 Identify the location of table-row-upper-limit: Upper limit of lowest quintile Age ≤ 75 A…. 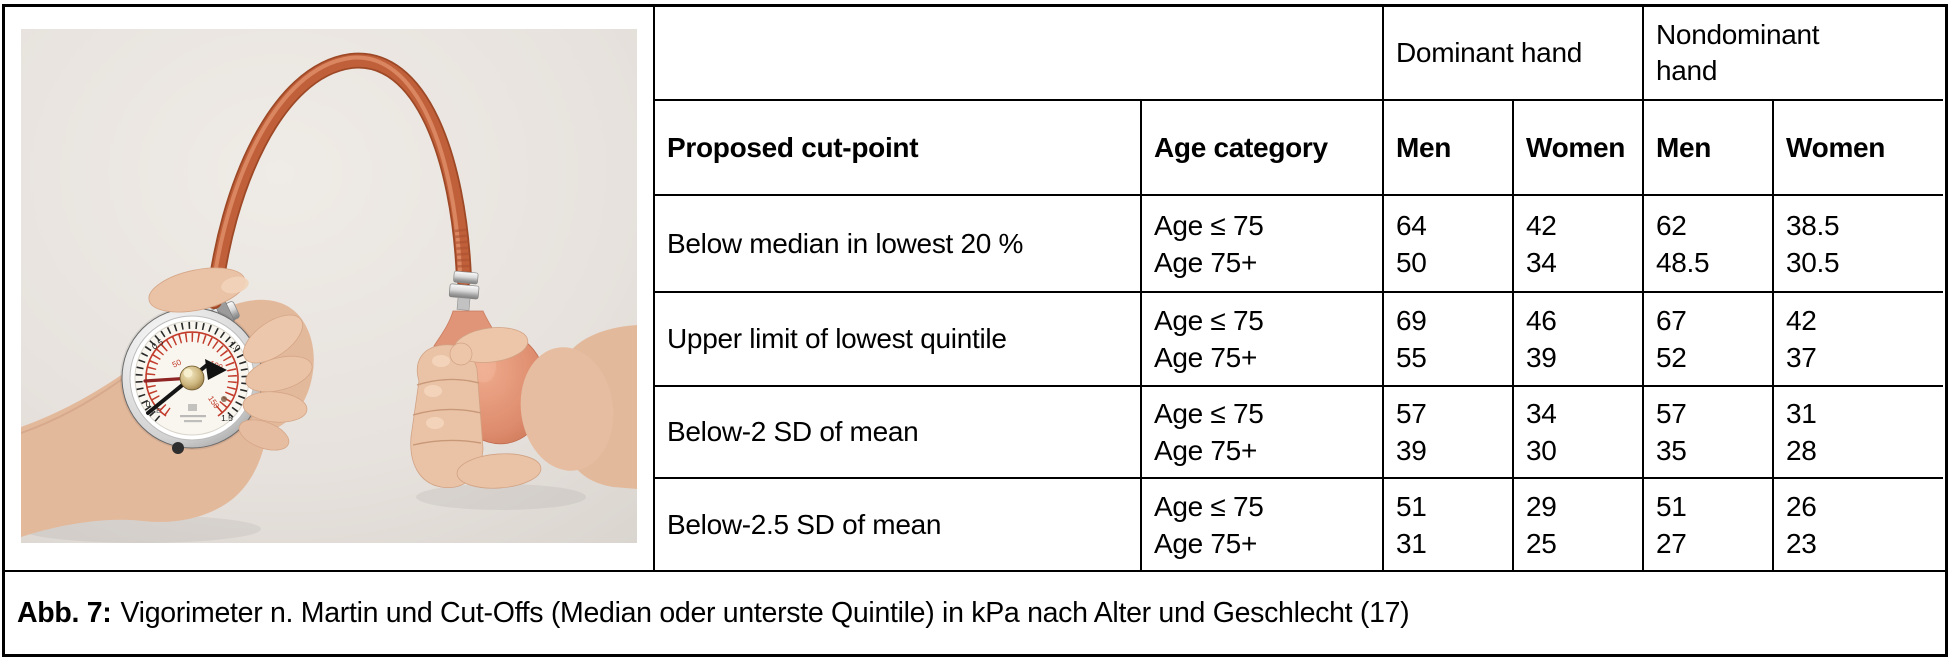
(1299, 339).